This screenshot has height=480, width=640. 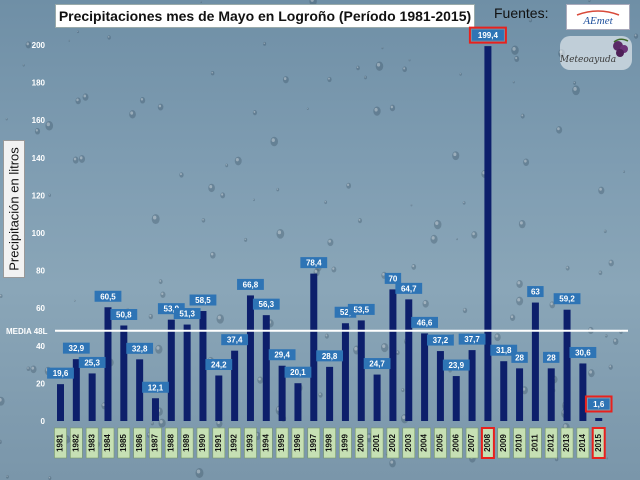 I want to click on x-tick-label: 1993, so click(x=250, y=443).